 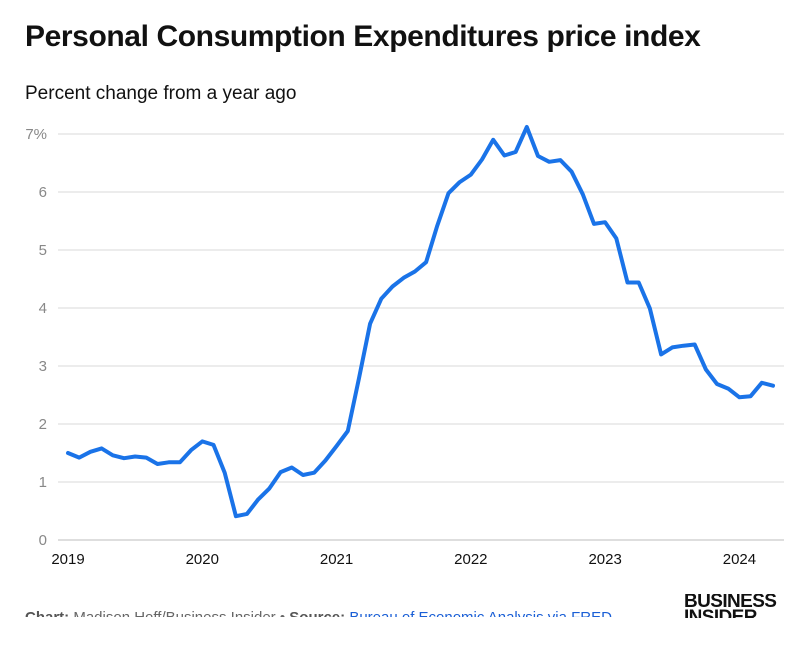 I want to click on business-insider-logo: BUSINESS INSIDER, so click(x=739, y=606).